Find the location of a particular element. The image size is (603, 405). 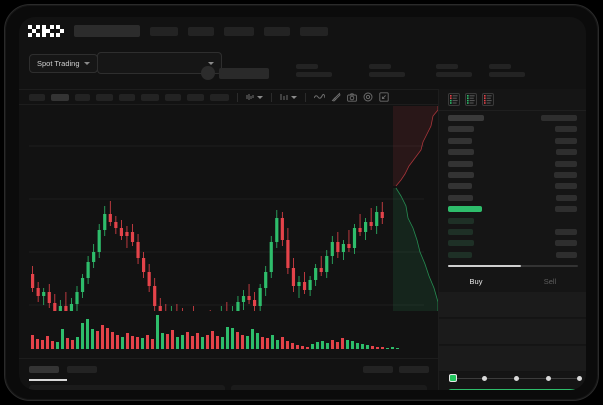

orderbook-last-price-price is located at coordinates (465, 209).